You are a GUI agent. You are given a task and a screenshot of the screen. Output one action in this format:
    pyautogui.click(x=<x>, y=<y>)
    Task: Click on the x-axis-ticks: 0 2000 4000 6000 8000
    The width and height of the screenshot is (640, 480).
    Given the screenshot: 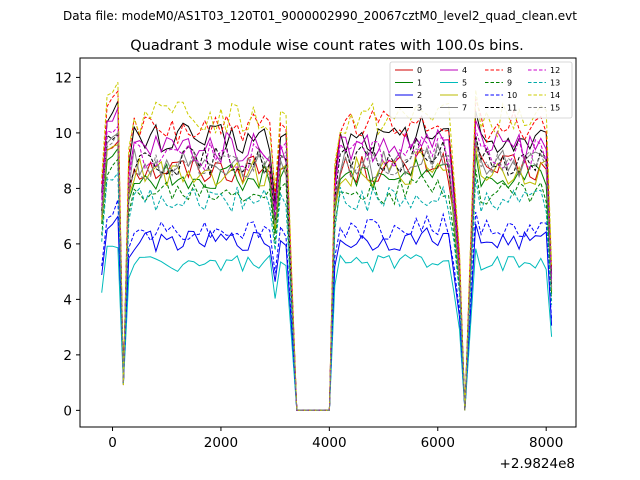 What is the action you would take?
    pyautogui.click(x=335, y=439)
    